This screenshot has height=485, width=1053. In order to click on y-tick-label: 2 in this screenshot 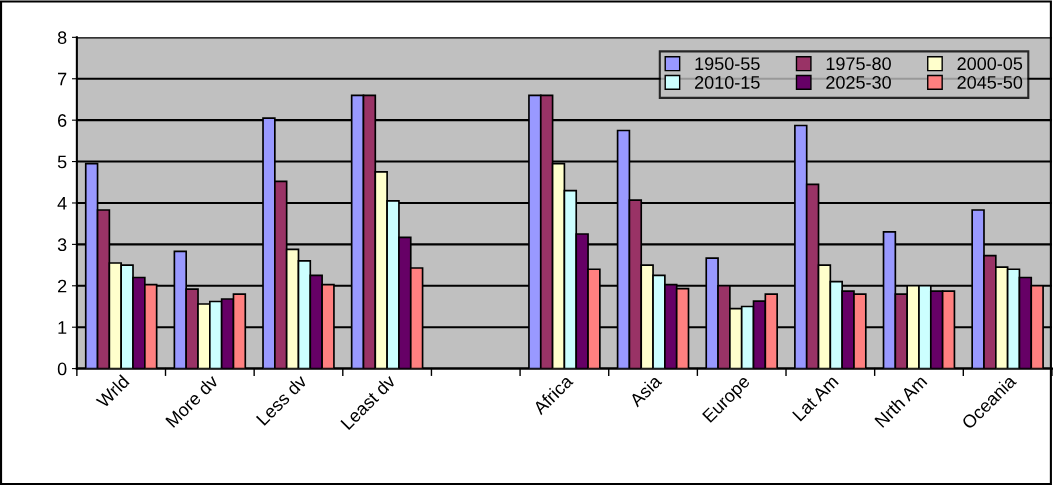, I will do `click(62, 286)`.